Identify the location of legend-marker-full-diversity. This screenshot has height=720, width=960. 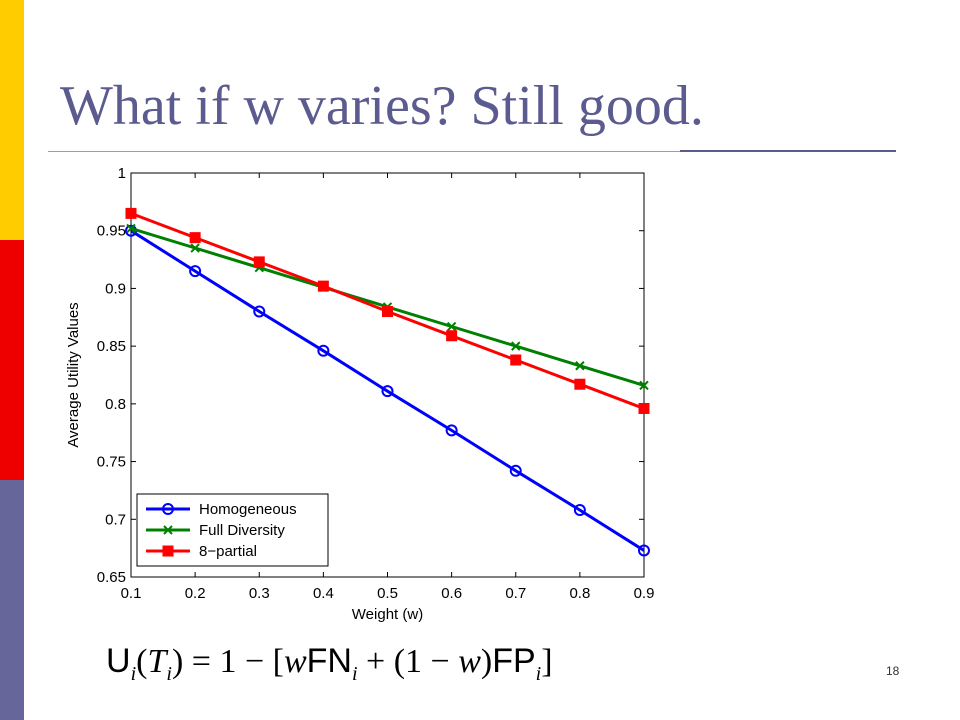
(168, 530).